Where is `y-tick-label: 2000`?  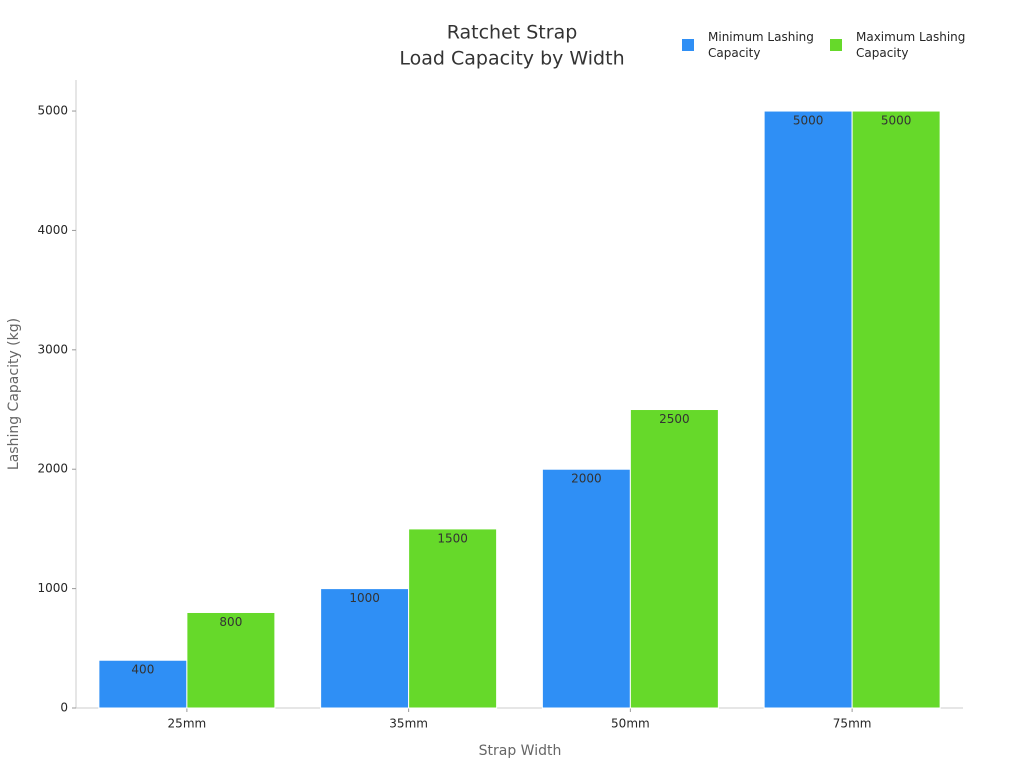
y-tick-label: 2000 is located at coordinates (52, 469).